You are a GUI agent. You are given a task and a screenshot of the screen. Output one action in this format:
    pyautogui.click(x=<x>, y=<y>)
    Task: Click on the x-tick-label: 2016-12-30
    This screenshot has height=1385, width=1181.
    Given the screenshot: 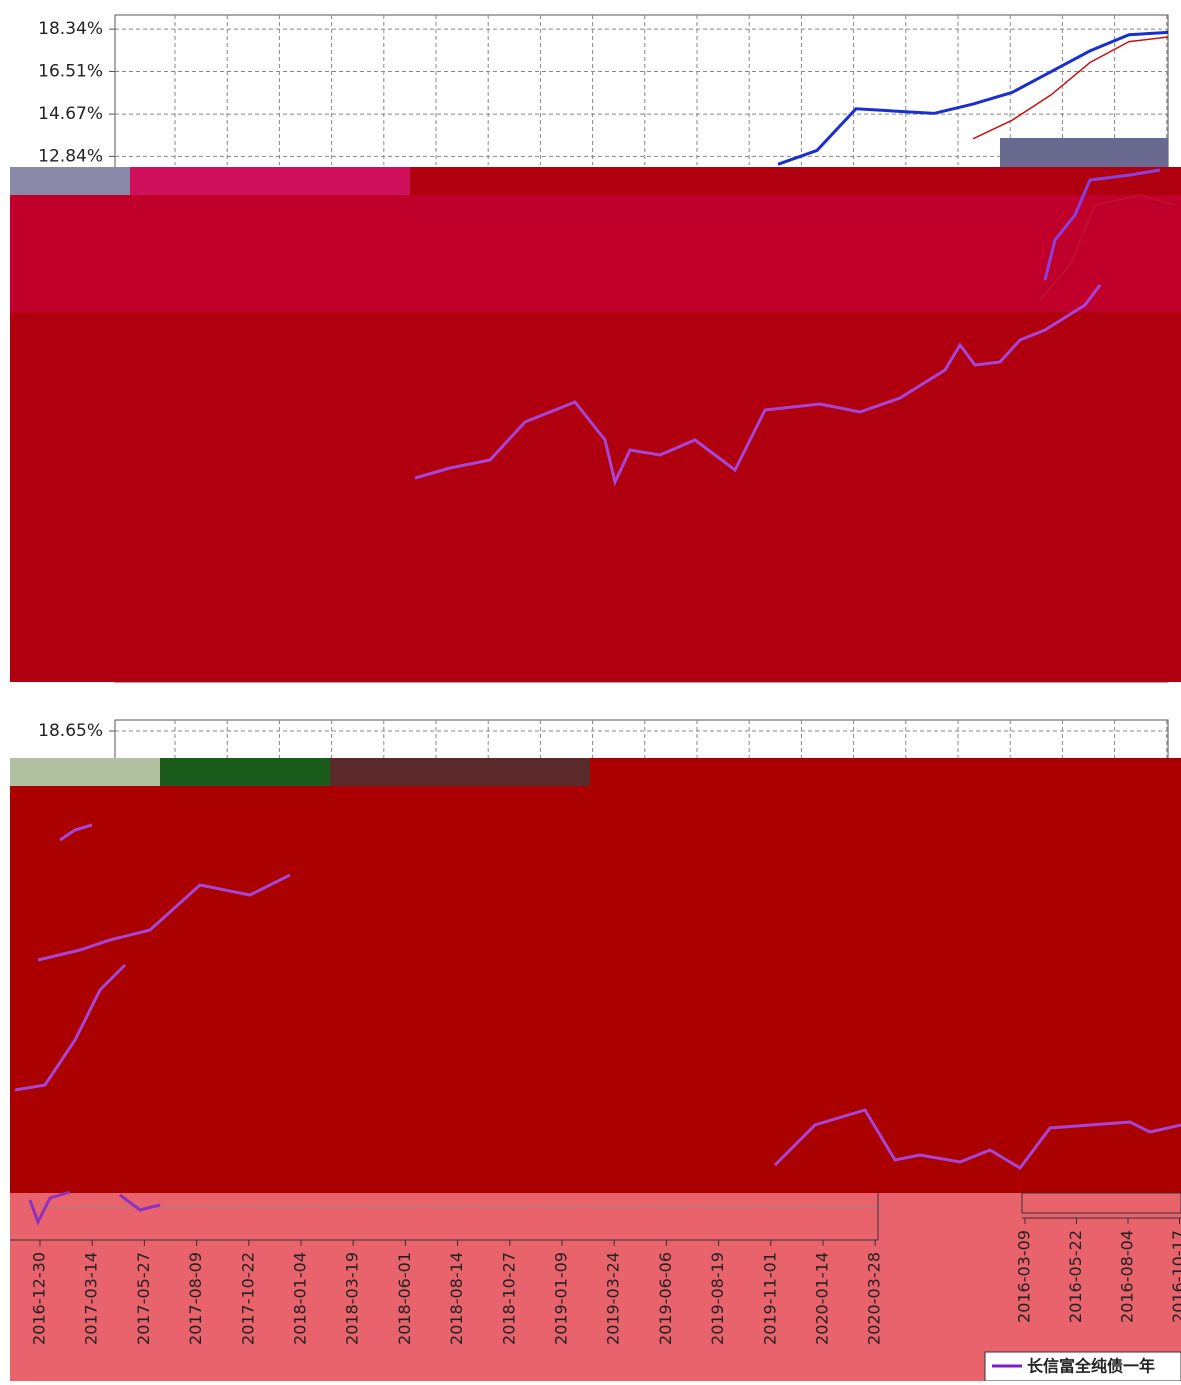 What is the action you would take?
    pyautogui.click(x=39, y=1298)
    